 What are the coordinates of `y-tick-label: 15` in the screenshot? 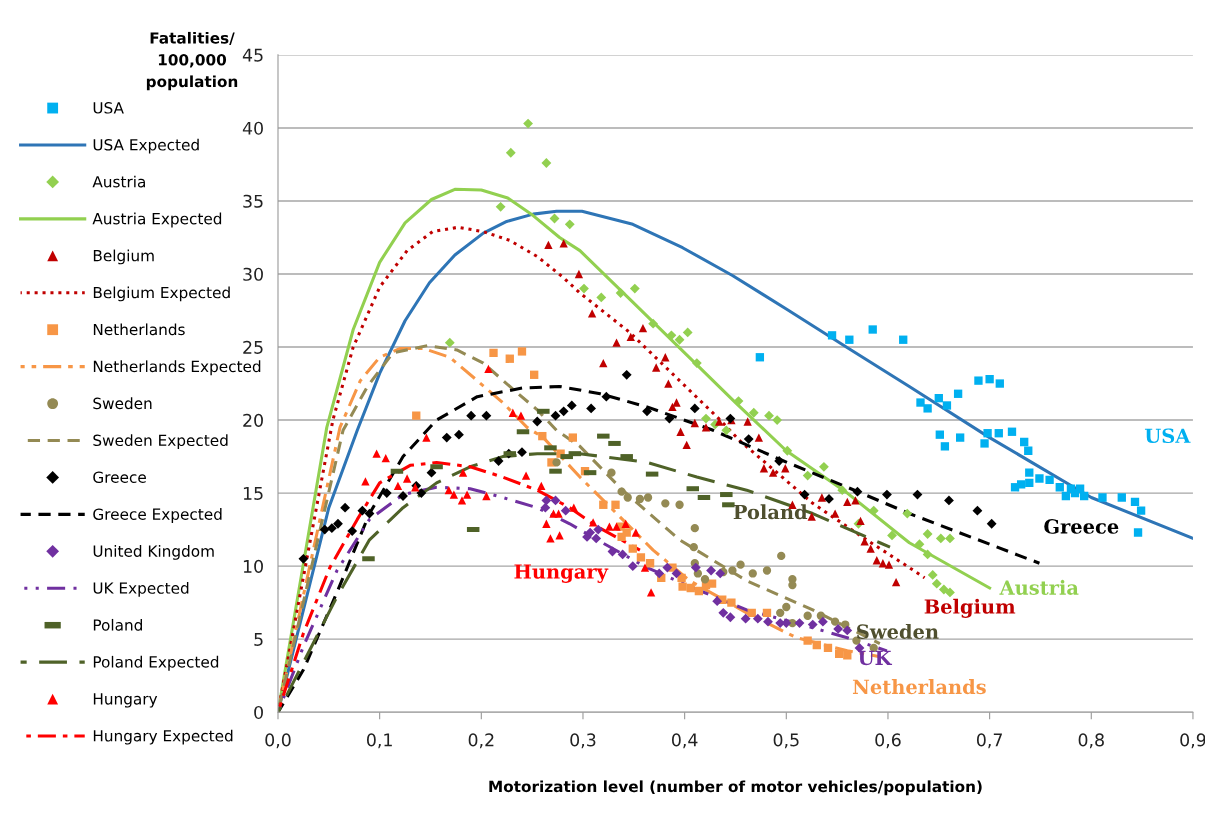 It's located at (253, 493).